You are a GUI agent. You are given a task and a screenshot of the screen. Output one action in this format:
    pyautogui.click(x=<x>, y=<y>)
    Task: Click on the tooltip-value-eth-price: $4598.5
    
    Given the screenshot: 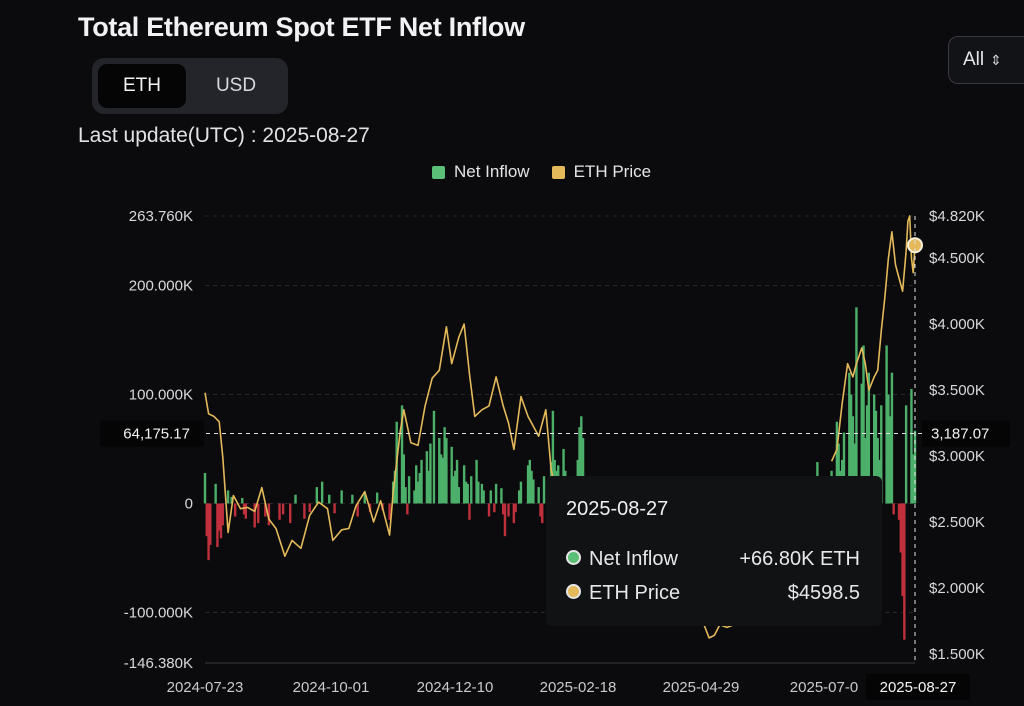 What is the action you would take?
    pyautogui.click(x=823, y=593)
    